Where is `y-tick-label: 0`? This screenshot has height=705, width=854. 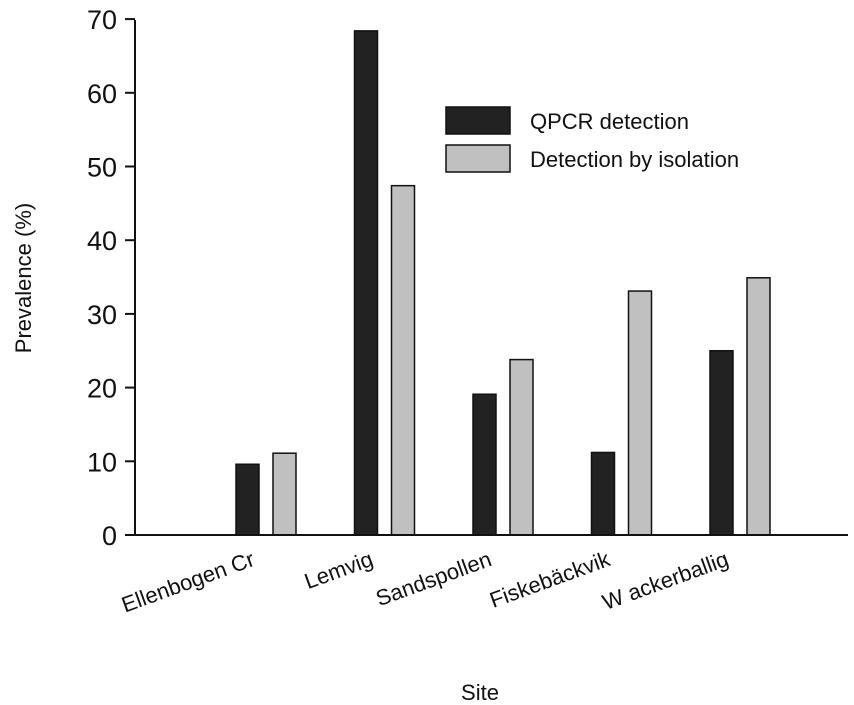
y-tick-label: 0 is located at coordinates (109, 536).